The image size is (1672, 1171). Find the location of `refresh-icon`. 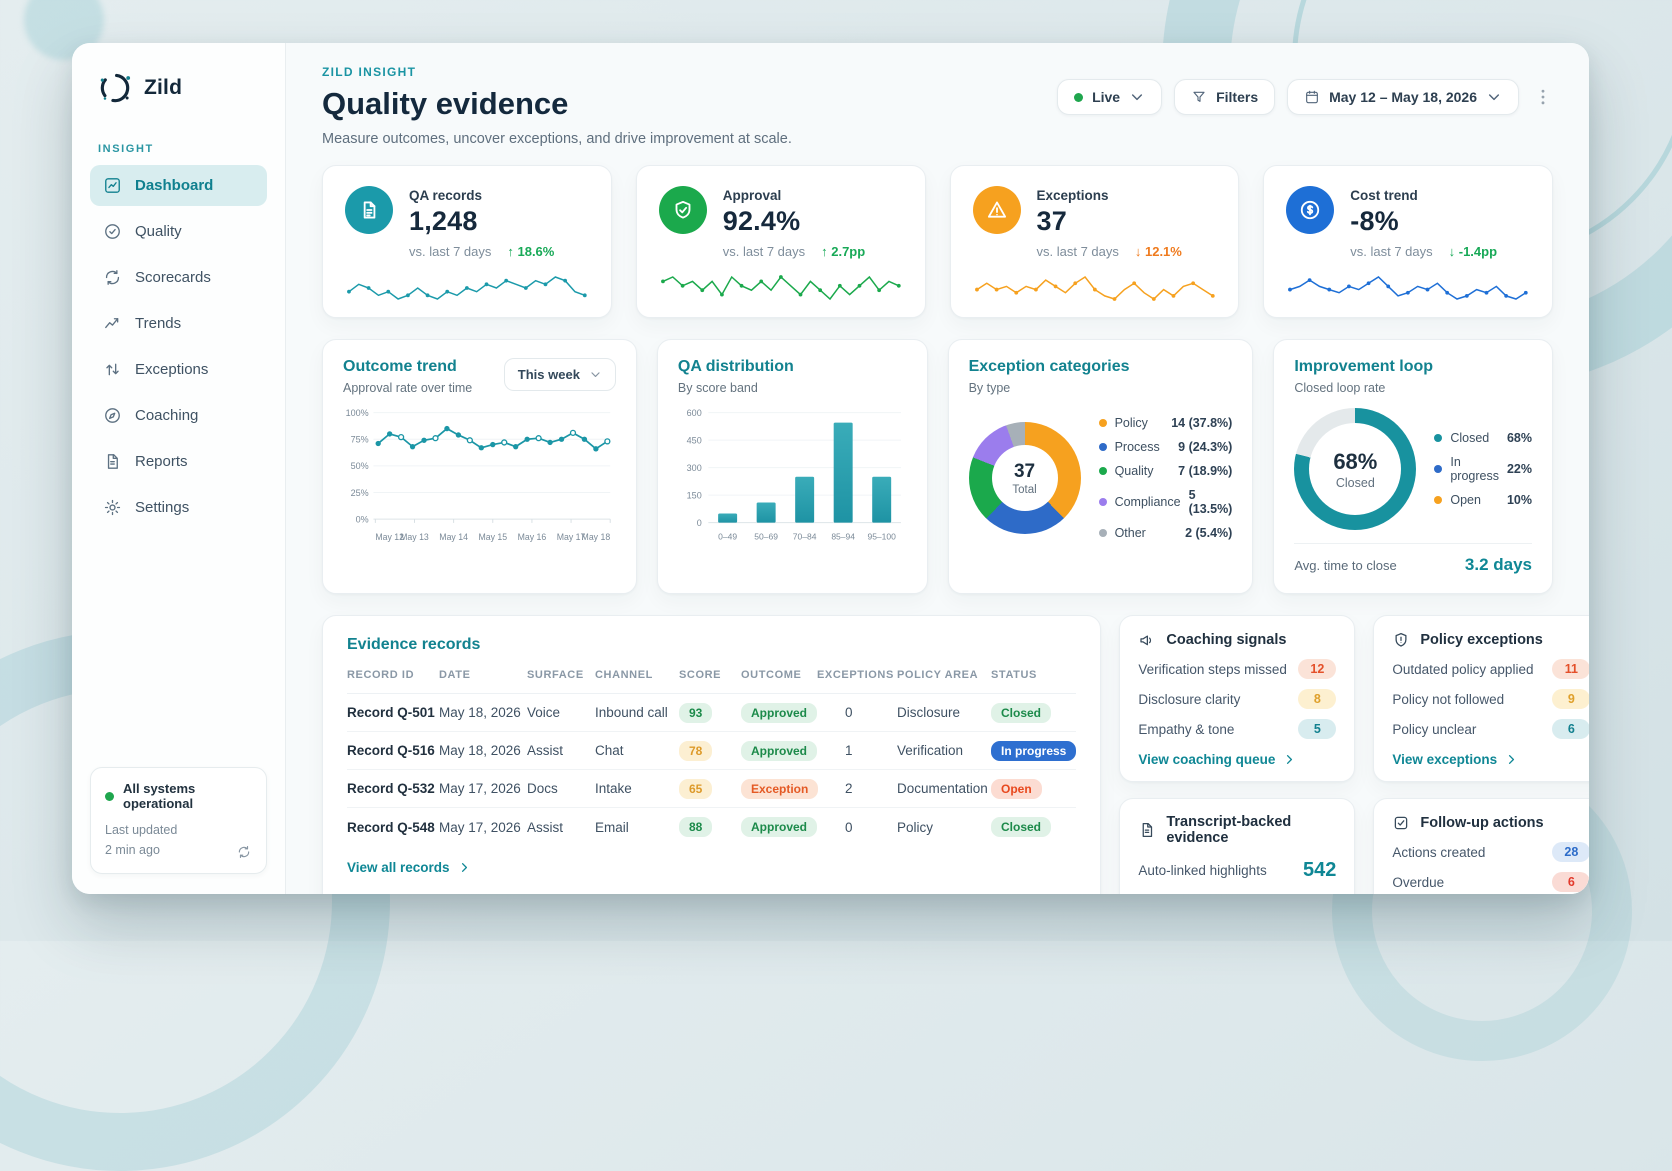

refresh-icon is located at coordinates (244, 852).